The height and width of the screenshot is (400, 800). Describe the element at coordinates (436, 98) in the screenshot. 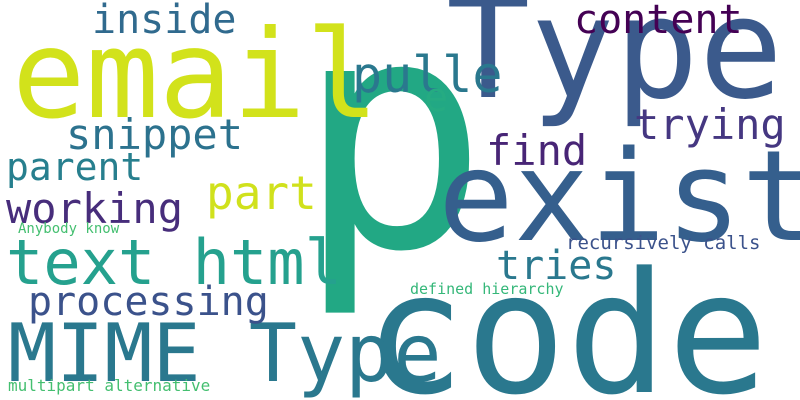

I see `word-e: e` at that location.